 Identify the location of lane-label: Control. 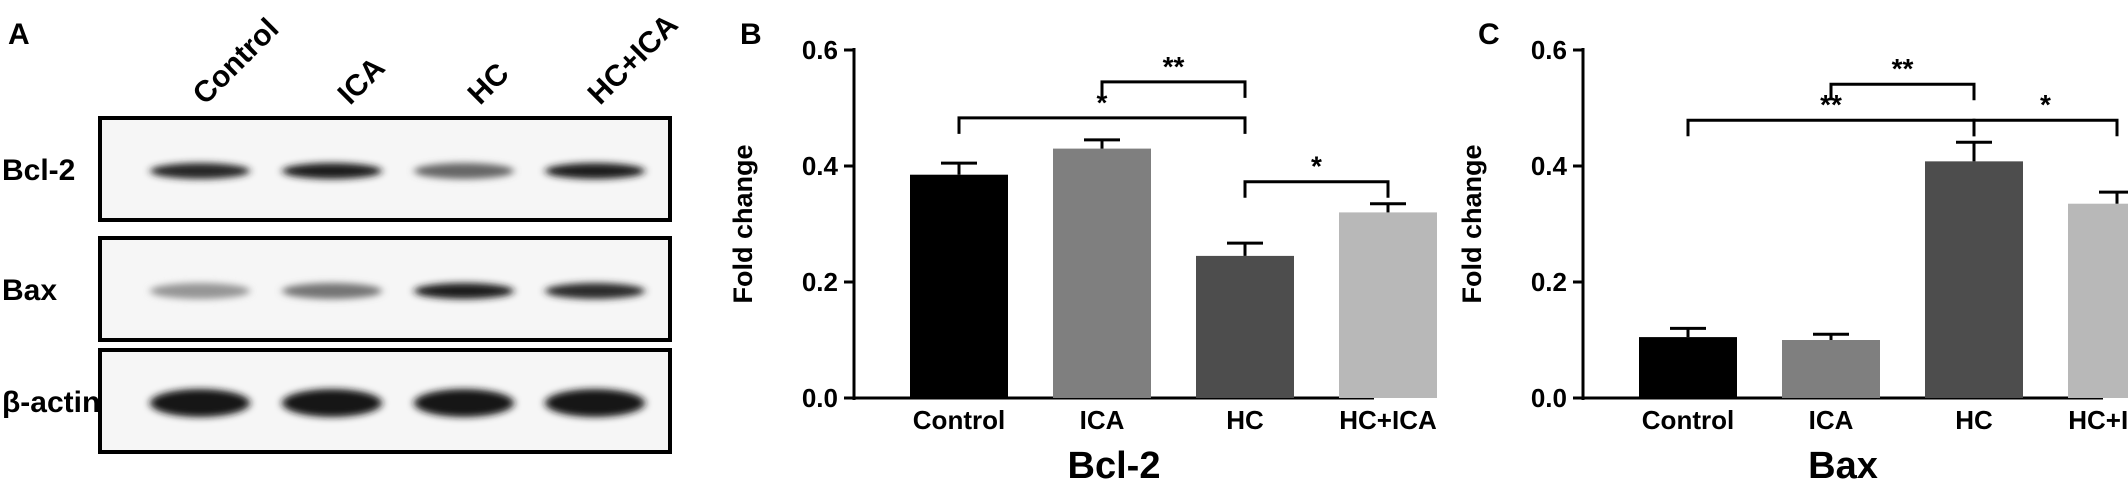
(236, 61).